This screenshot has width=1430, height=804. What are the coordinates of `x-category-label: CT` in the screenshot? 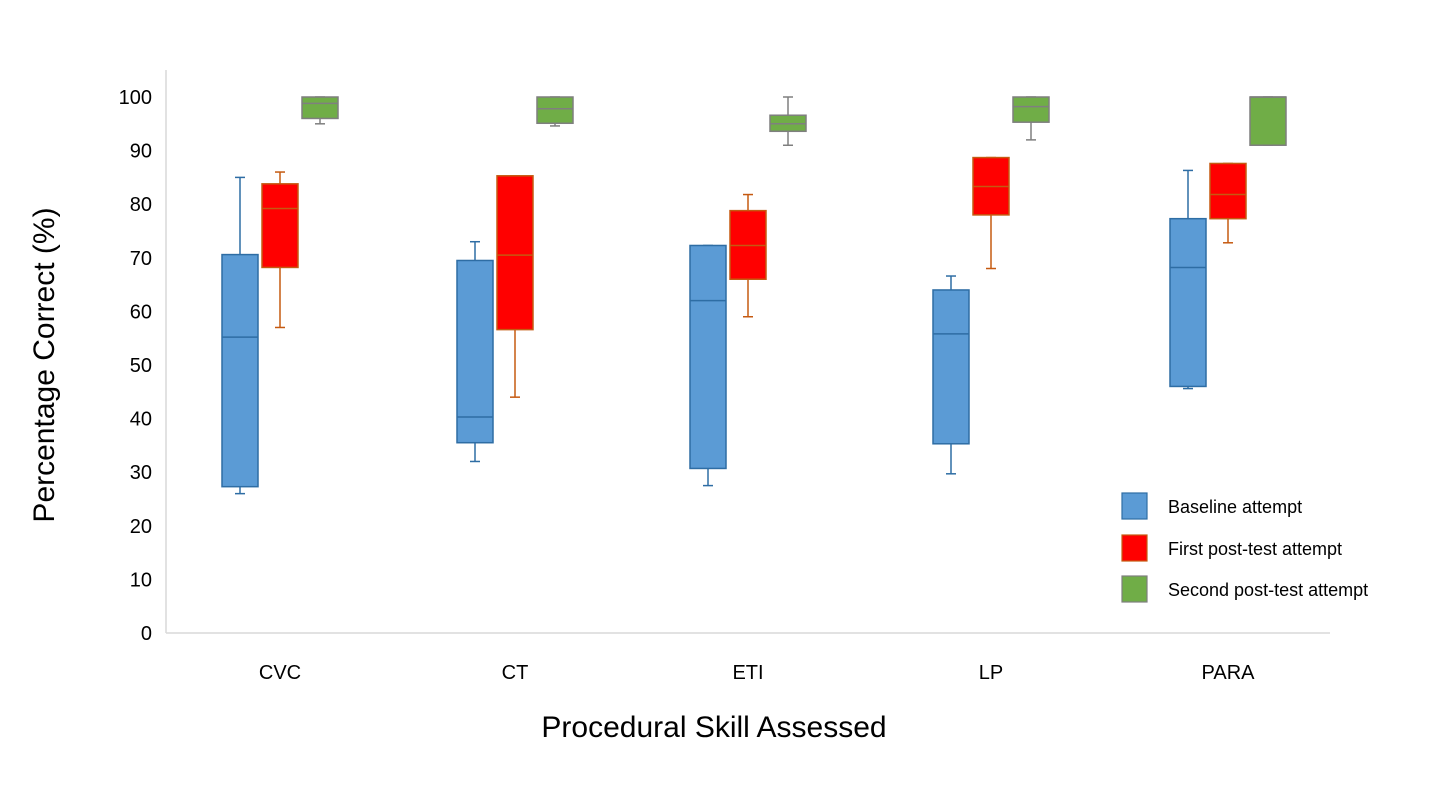 It's located at (515, 673).